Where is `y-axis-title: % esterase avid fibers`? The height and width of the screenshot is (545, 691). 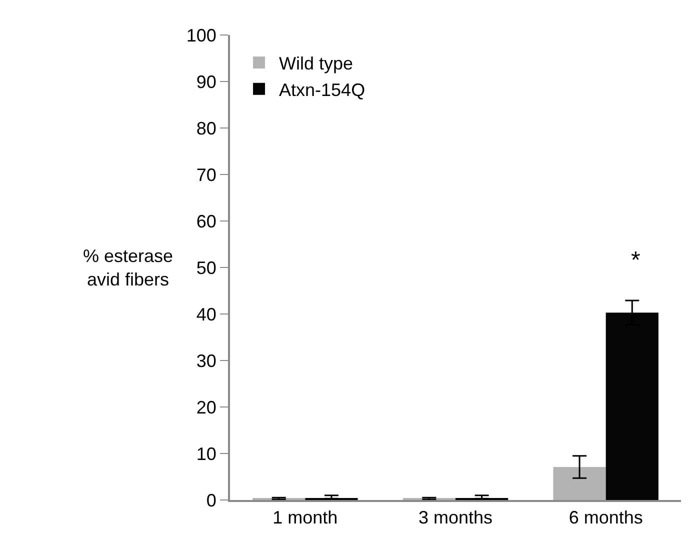
y-axis-title: % esterase avid fibers is located at coordinates (128, 268).